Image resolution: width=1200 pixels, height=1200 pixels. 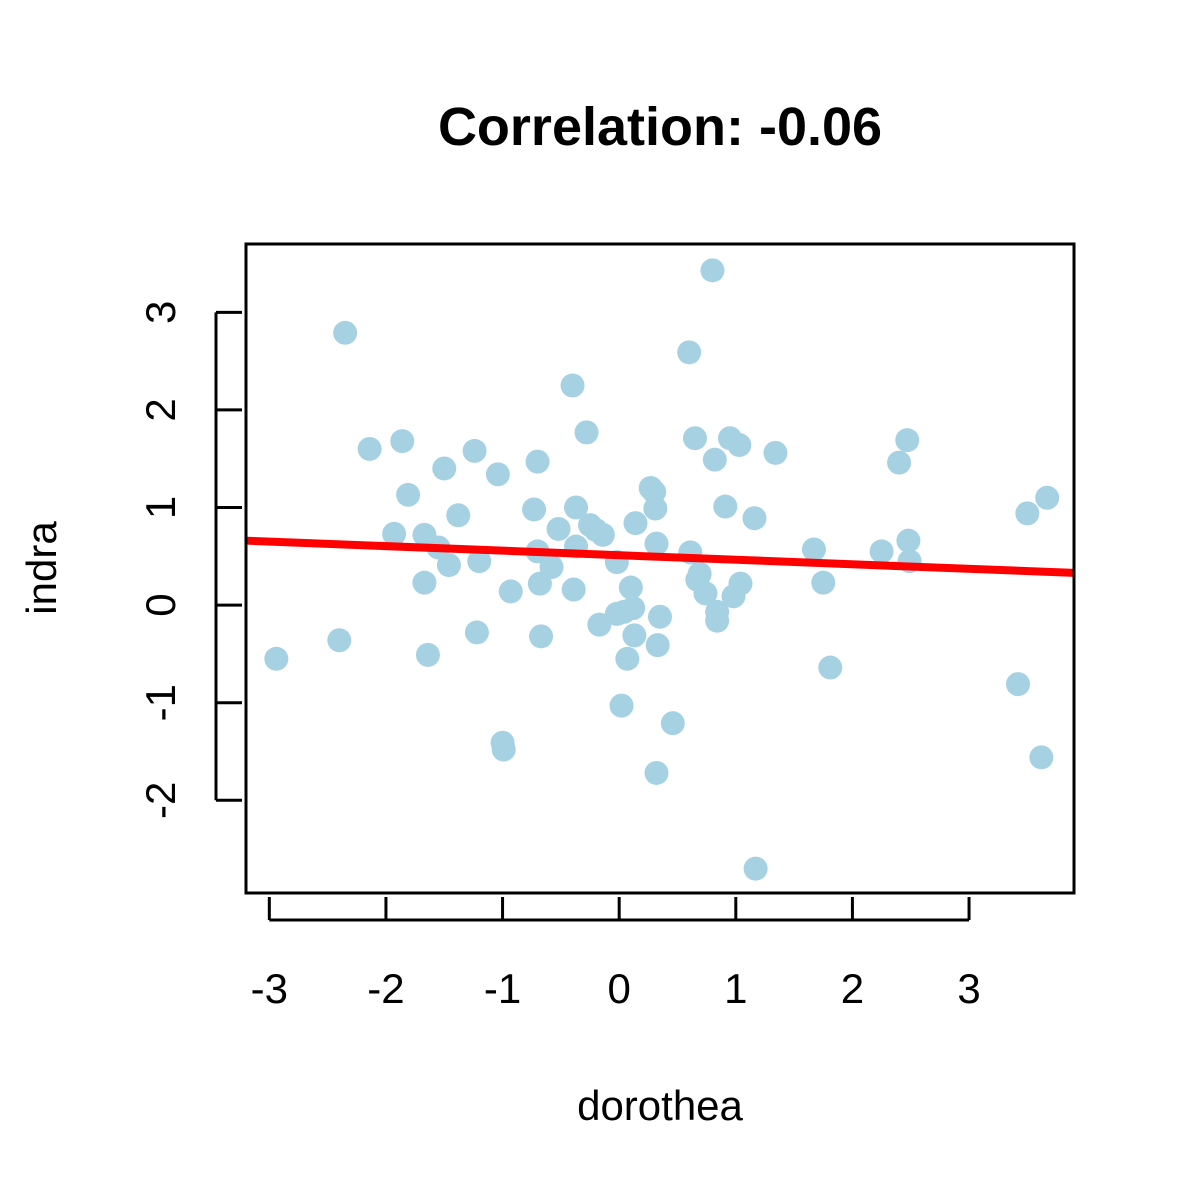 What do you see at coordinates (160, 312) in the screenshot?
I see `y-tick-label-5: 3` at bounding box center [160, 312].